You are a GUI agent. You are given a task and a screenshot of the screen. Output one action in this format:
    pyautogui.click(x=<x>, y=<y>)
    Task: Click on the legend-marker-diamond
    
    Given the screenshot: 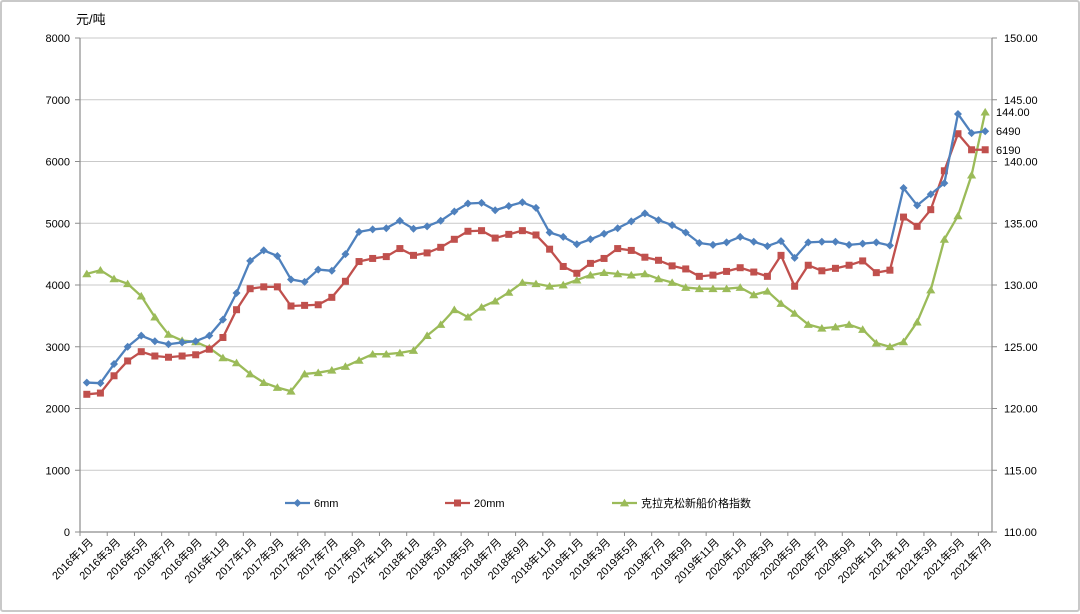 What is the action you would take?
    pyautogui.click(x=297, y=503)
    